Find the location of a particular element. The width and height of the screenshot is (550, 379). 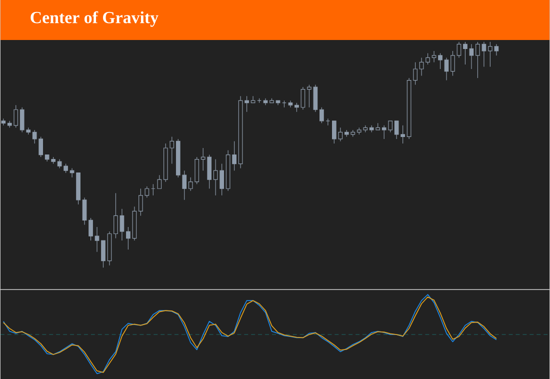

chart-title: Center of Gravity is located at coordinates (94, 18).